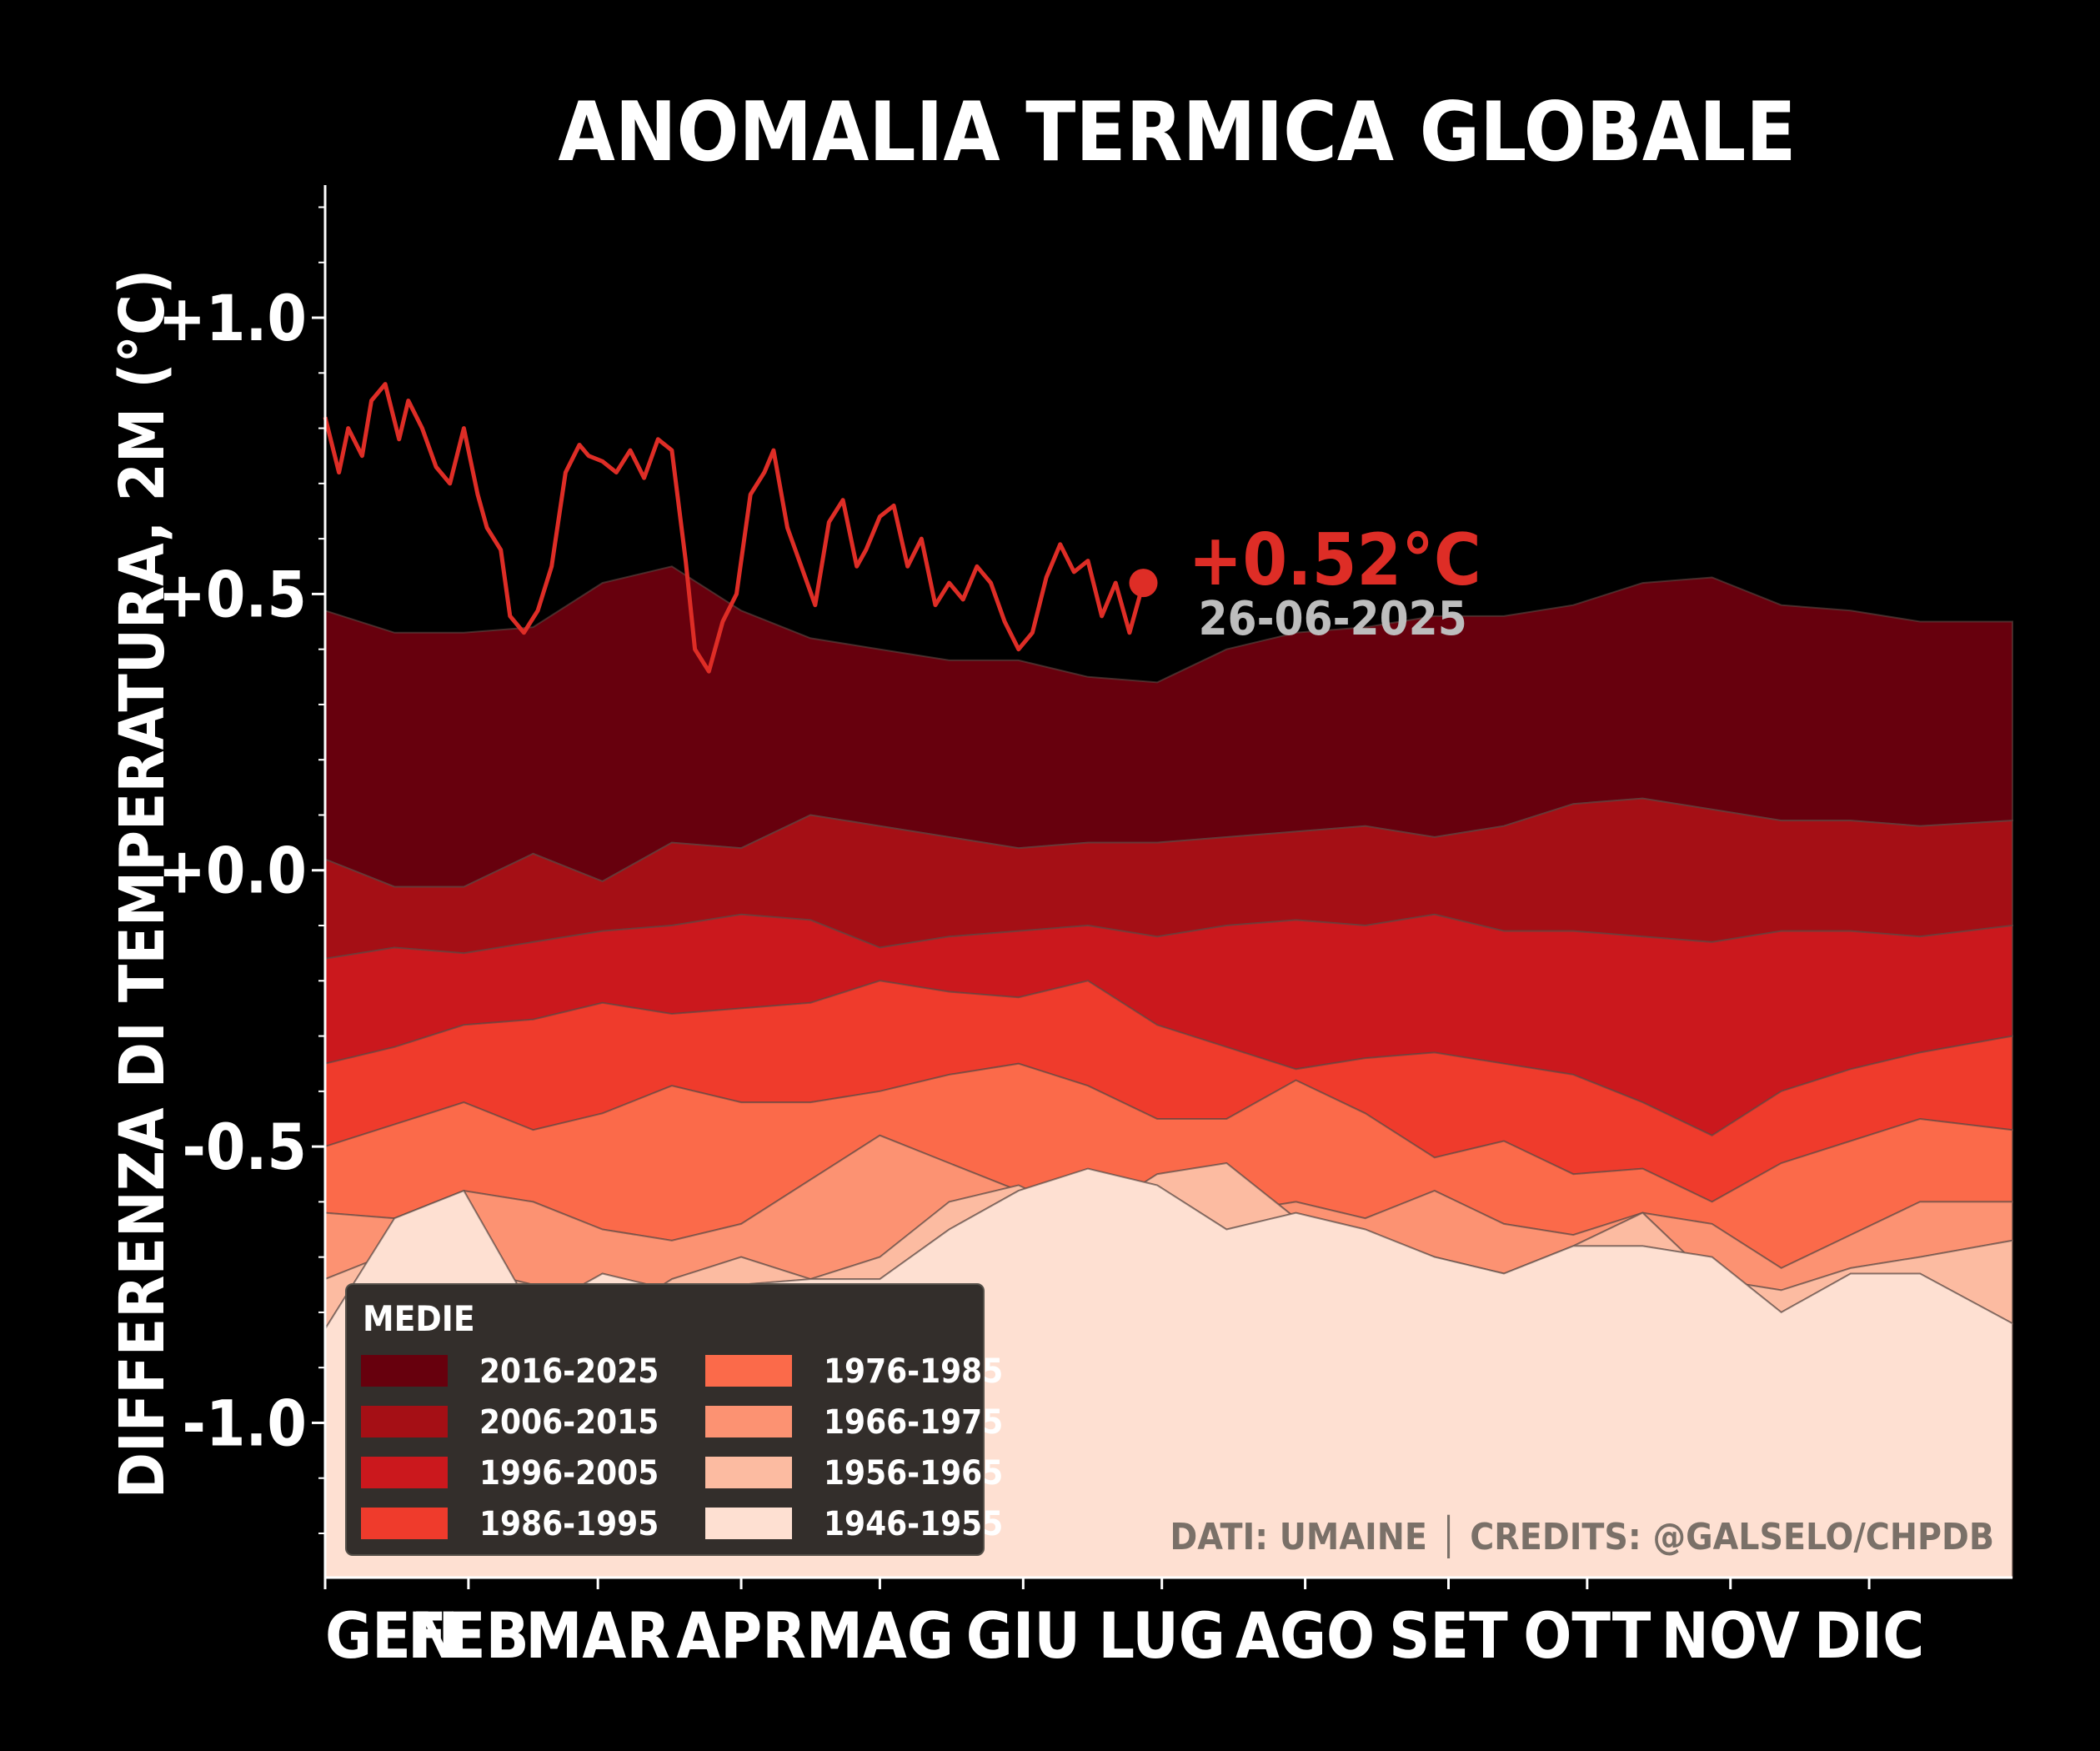 The width and height of the screenshot is (2100, 1751). What do you see at coordinates (1305, 1635) in the screenshot?
I see `x-tick-label: AGO` at bounding box center [1305, 1635].